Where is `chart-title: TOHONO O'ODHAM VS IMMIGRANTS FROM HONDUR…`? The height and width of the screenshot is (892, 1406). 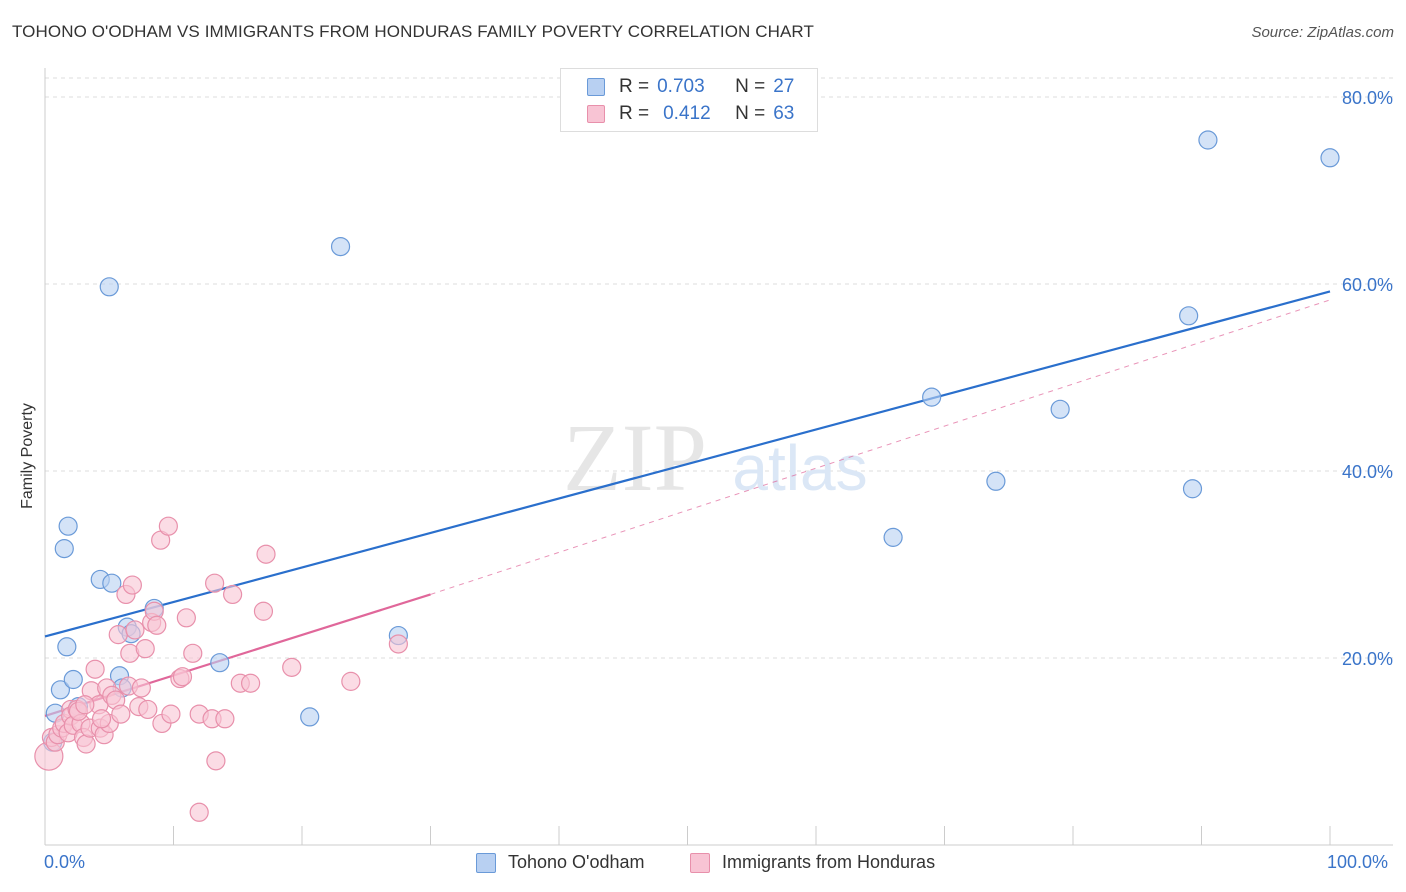 chart-title: TOHONO O'ODHAM VS IMMIGRANTS FROM HONDUR… is located at coordinates (413, 31).